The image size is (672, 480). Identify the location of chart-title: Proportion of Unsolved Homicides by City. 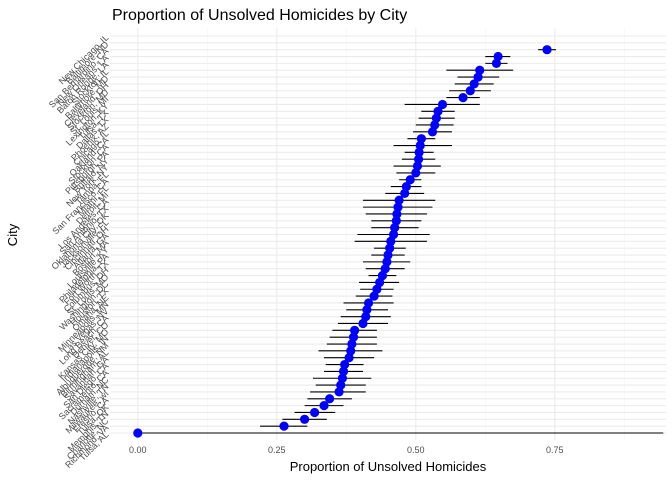
(259, 15).